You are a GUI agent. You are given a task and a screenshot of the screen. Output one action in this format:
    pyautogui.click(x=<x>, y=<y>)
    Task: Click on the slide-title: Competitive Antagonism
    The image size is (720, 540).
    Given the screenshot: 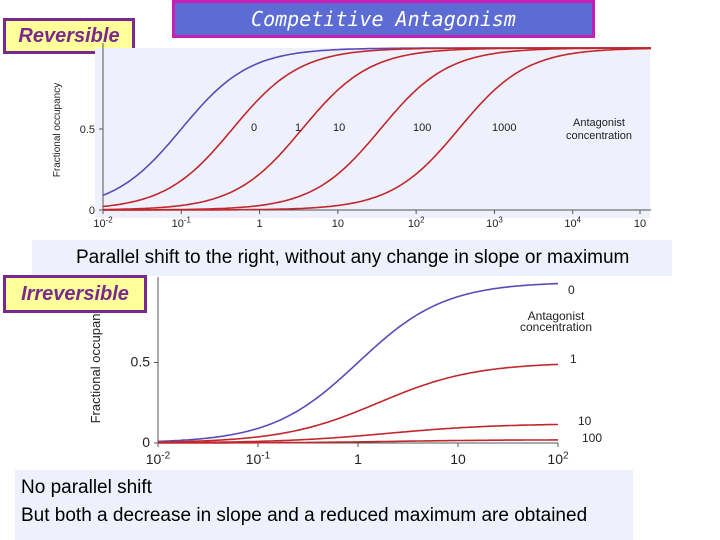 What is the action you would take?
    pyautogui.click(x=383, y=19)
    